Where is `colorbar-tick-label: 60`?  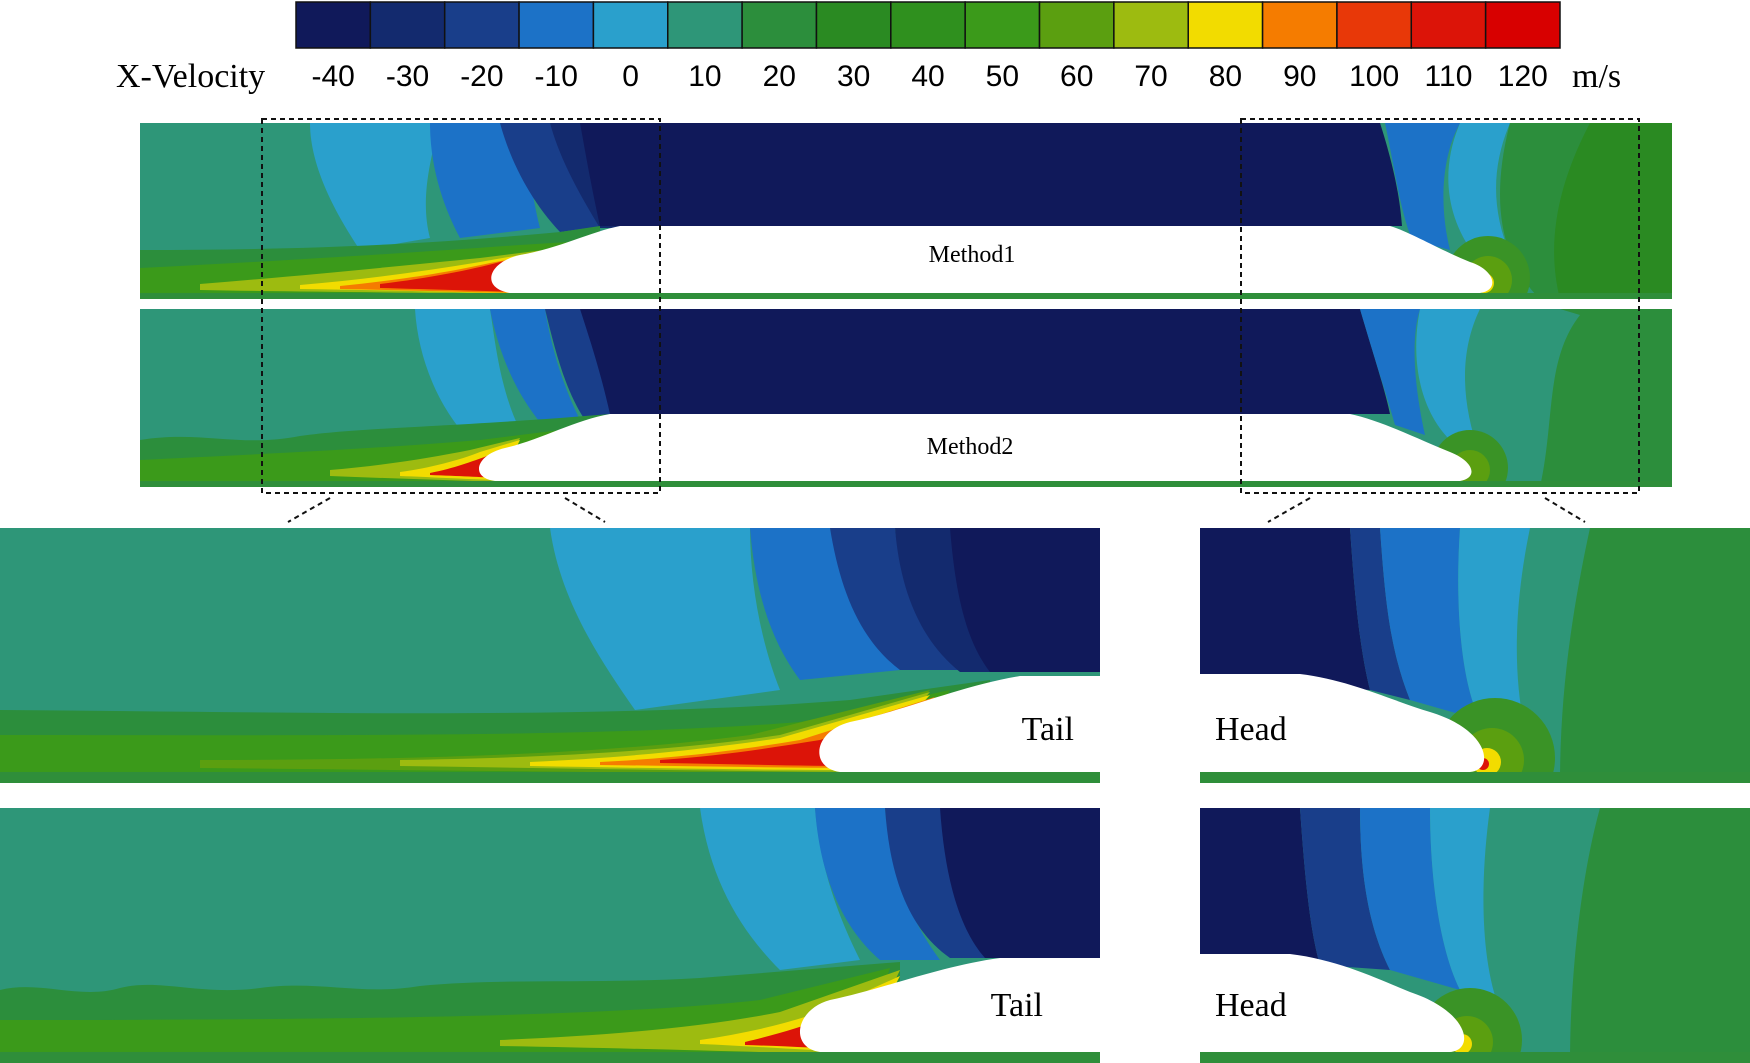
colorbar-tick-label: 60 is located at coordinates (1076, 76).